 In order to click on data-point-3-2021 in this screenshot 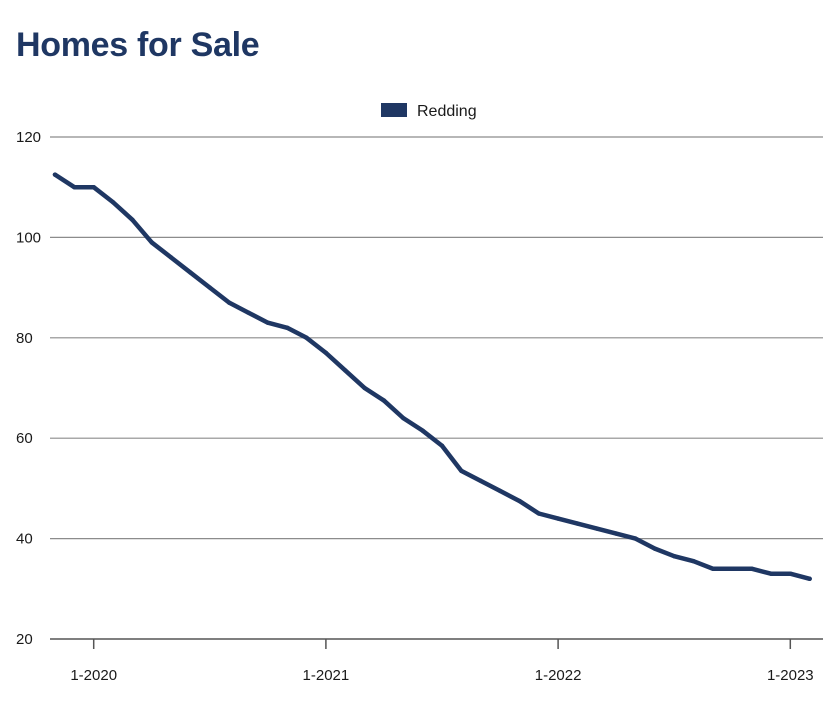, I will do `click(364, 388)`.